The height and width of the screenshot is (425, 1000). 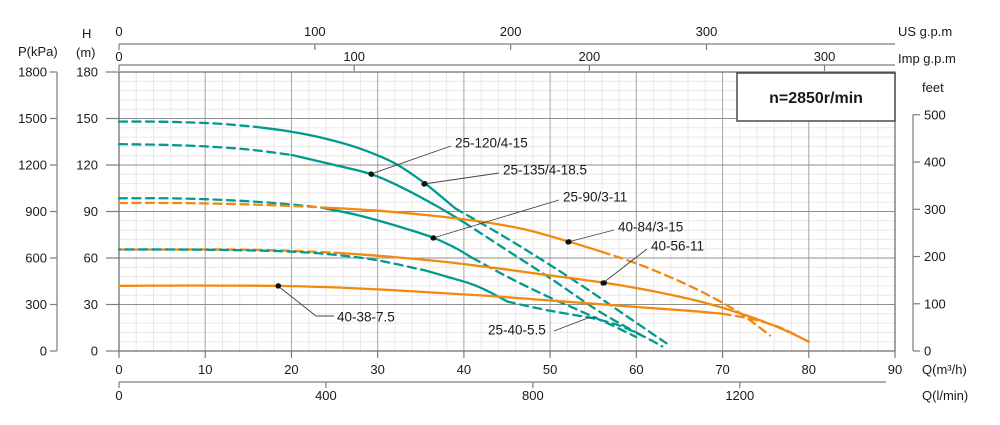 What do you see at coordinates (87, 72) in the screenshot?
I see `h-m-tick-label: 180` at bounding box center [87, 72].